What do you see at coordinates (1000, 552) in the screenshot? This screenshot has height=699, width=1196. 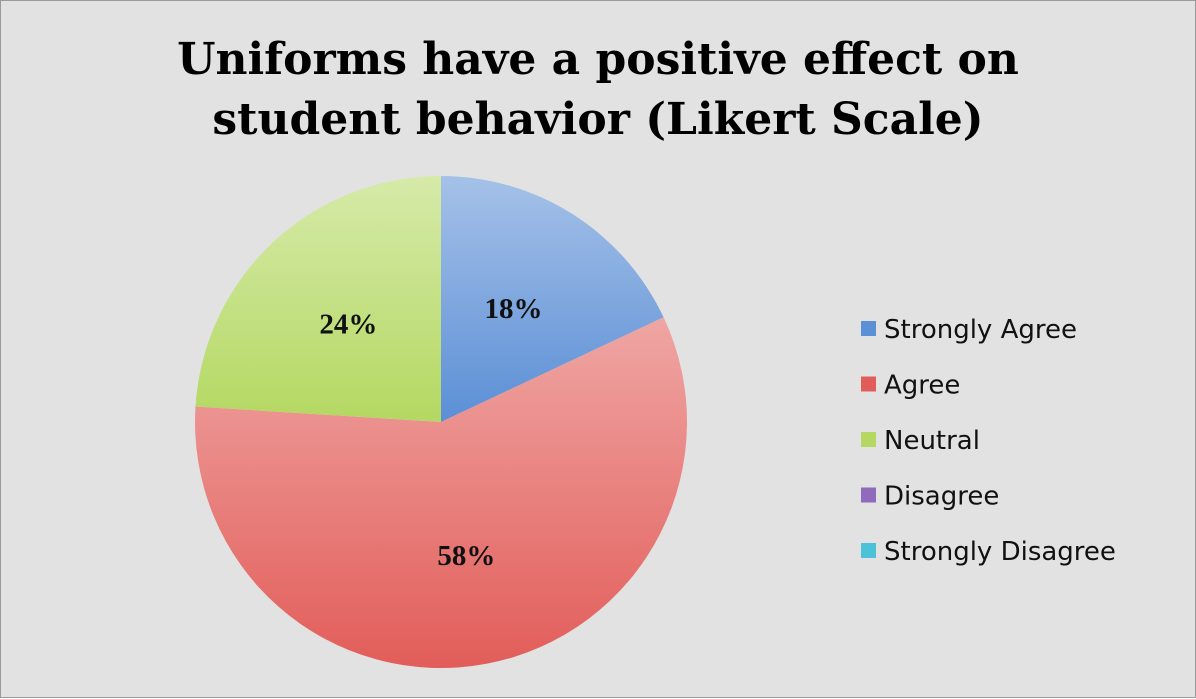 I see `legend-label-strongly-disagree: Strongly Disagree` at bounding box center [1000, 552].